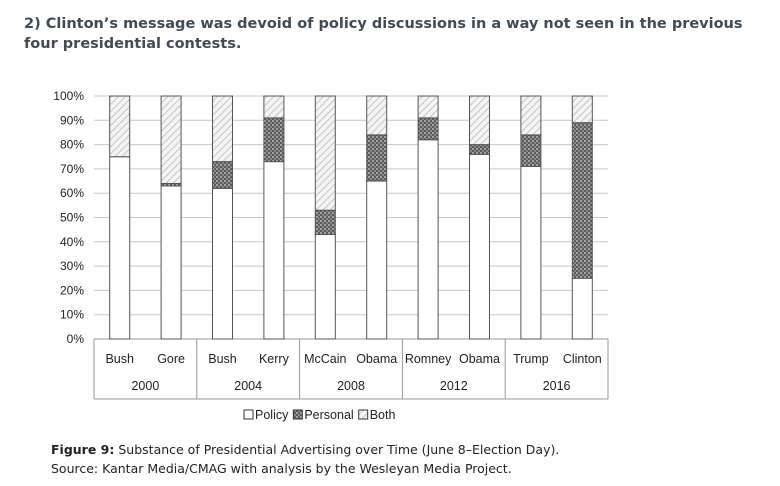 The height and width of the screenshot is (486, 780). I want to click on y-axis-tick-labels: 0% 10% 20% 30% 40% 50% 60% 70% 80% 90% 100%, so click(68, 217).